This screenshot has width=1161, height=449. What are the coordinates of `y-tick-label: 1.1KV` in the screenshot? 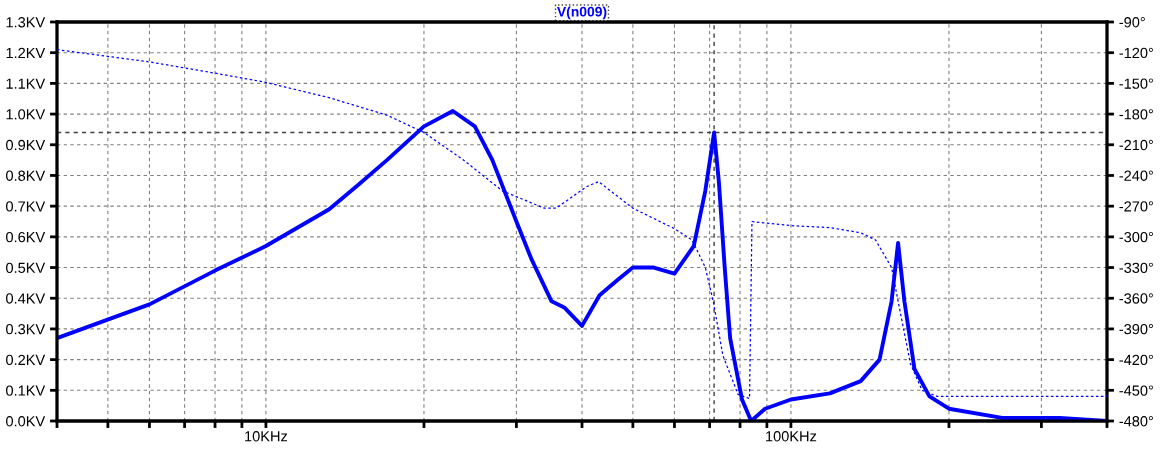 It's located at (26, 83).